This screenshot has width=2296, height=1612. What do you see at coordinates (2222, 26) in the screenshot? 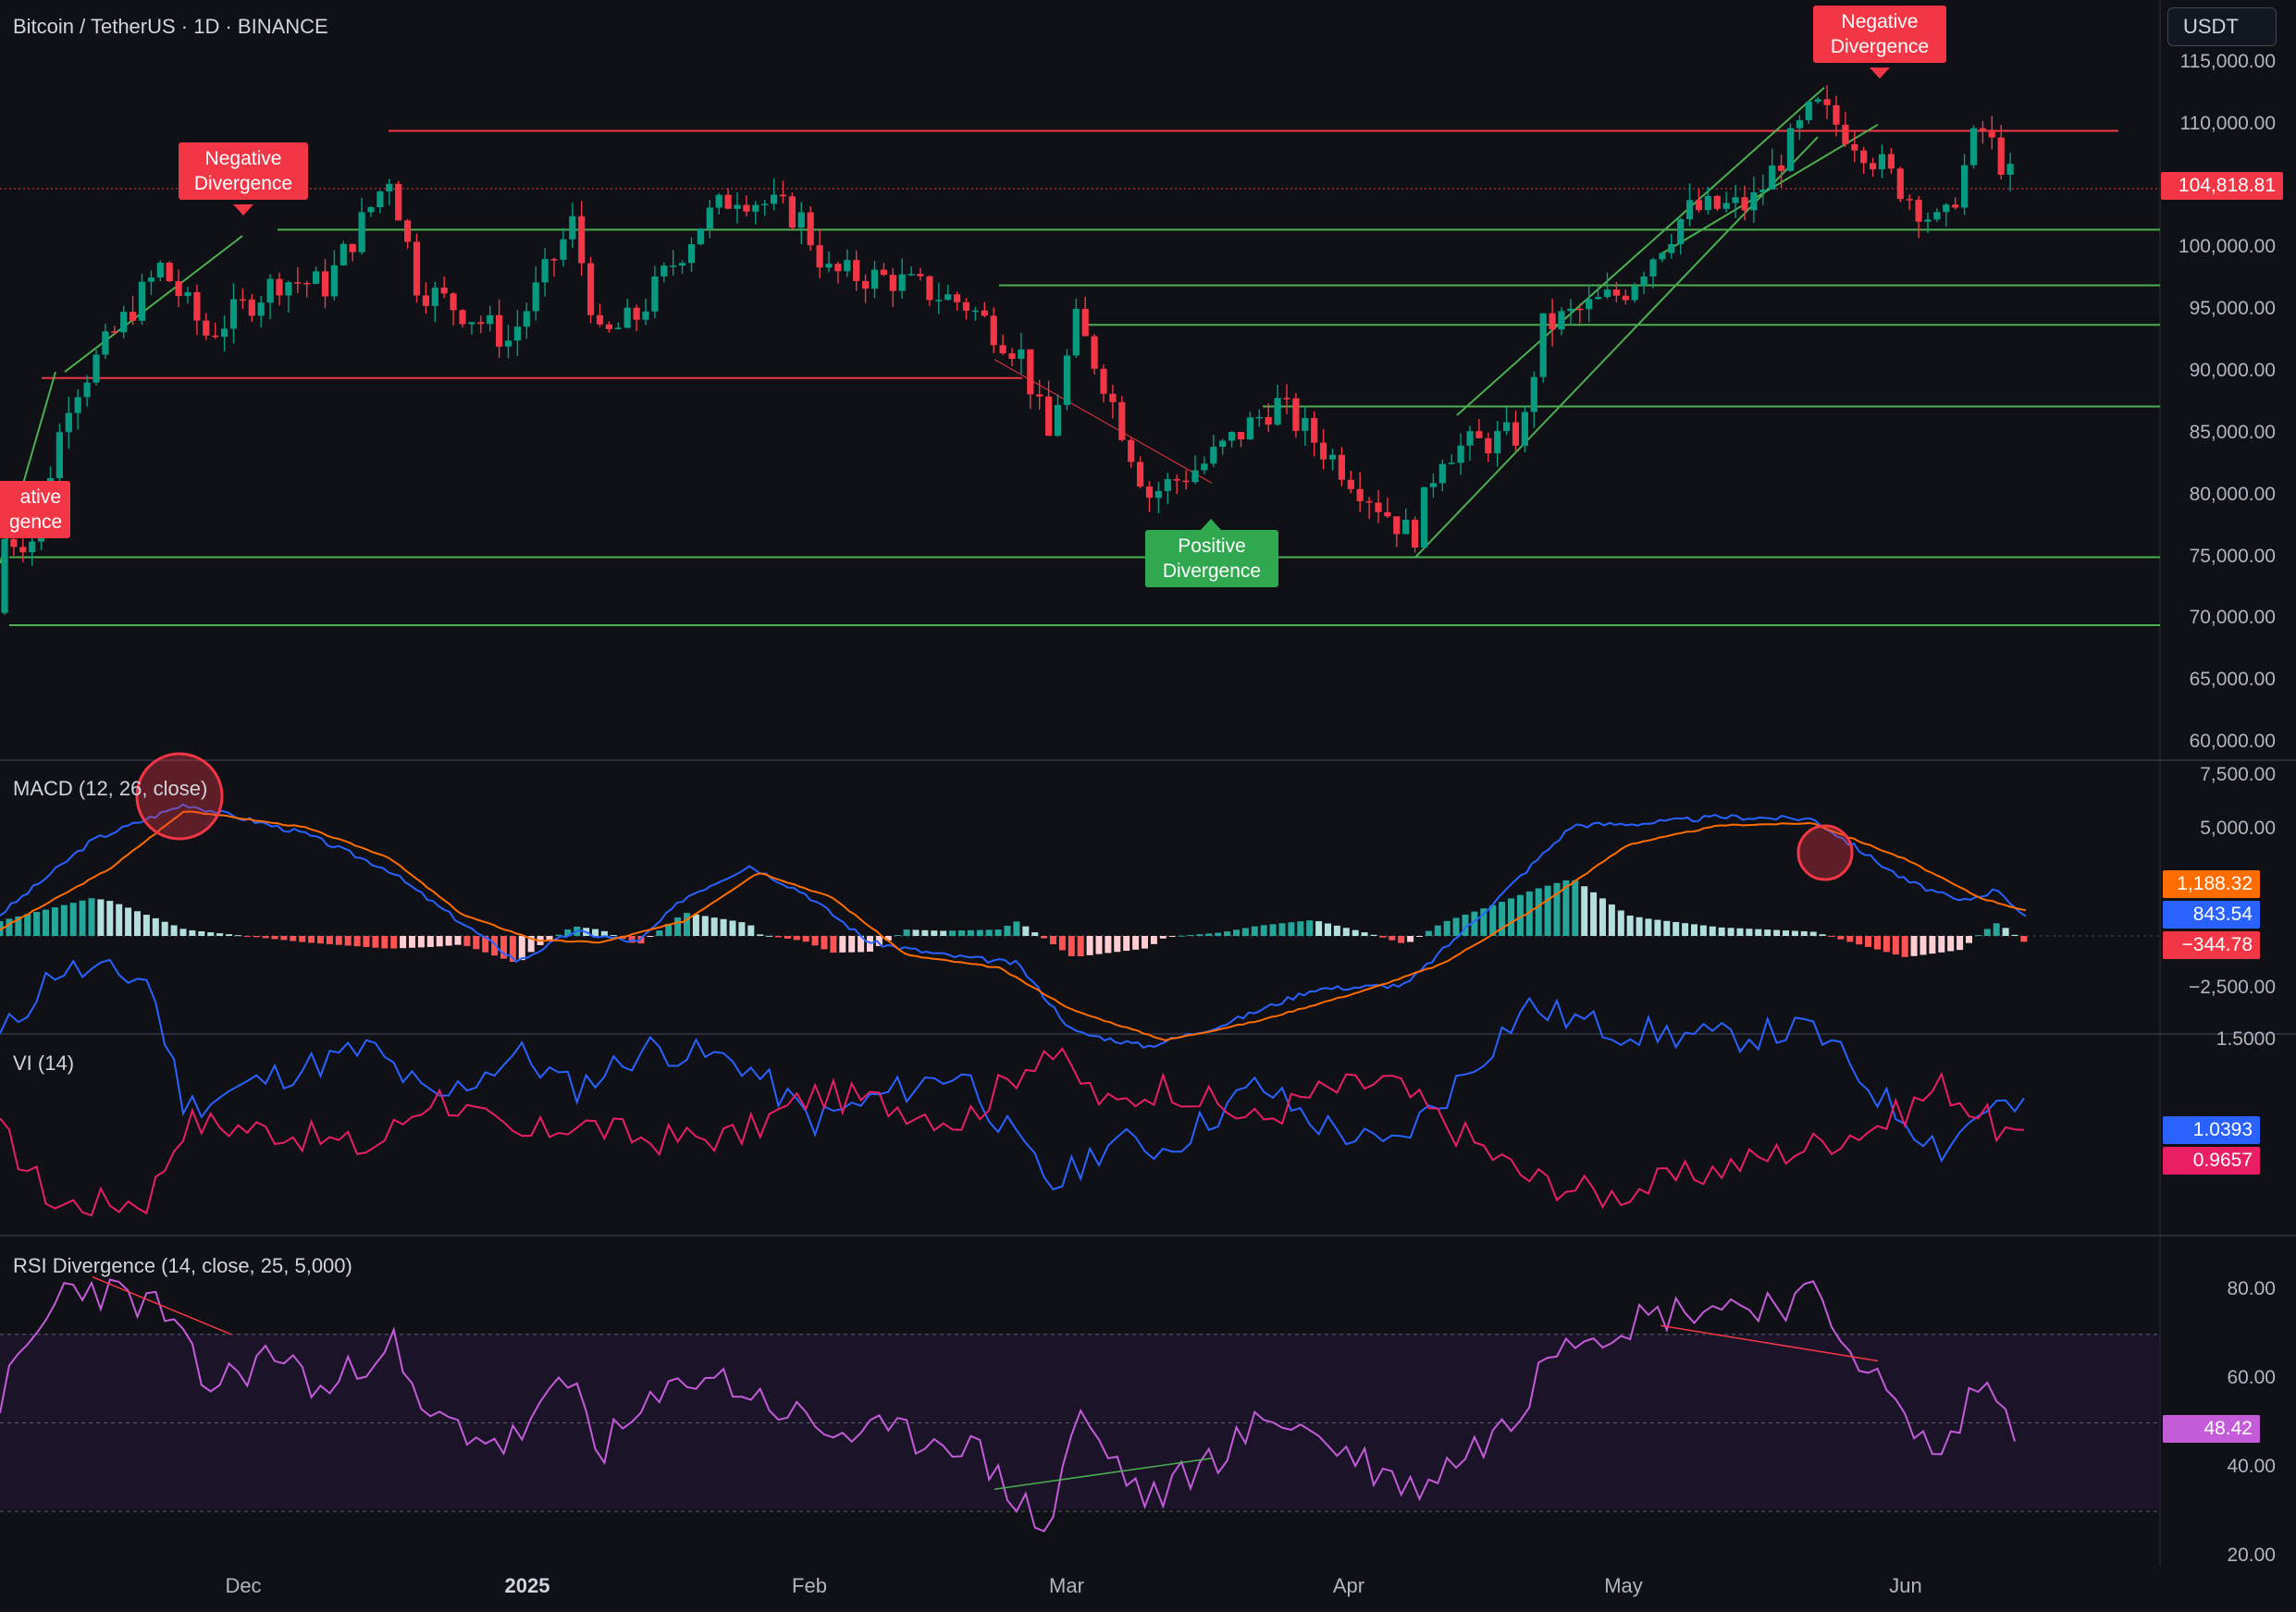
I see `currency-button: USDT` at bounding box center [2222, 26].